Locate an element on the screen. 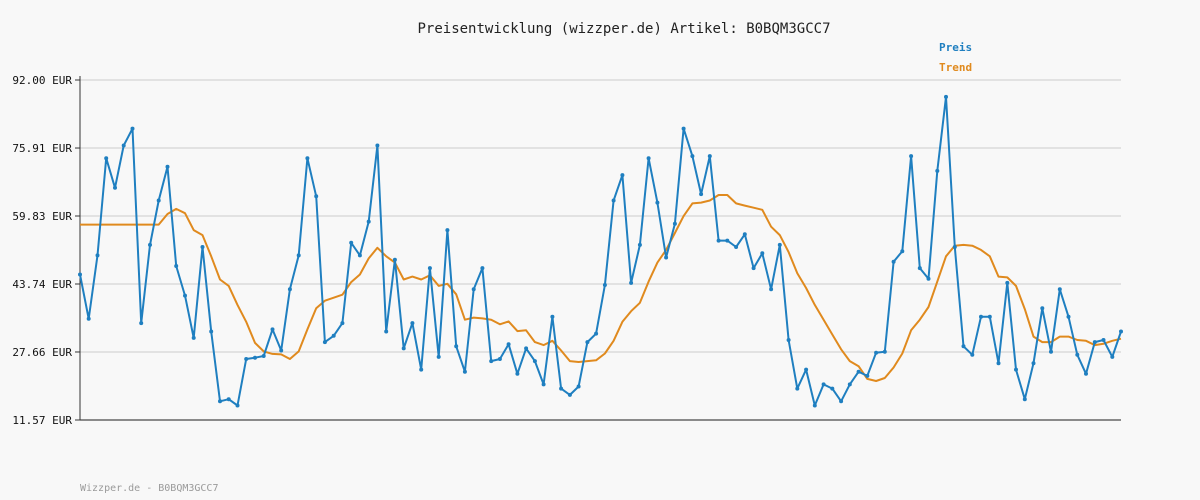  y-tick-label: 43.74 EUR is located at coordinates (42, 284).